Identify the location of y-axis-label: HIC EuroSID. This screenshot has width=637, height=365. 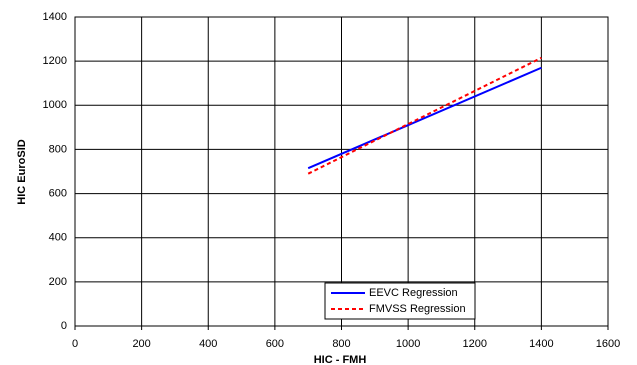
(22, 171).